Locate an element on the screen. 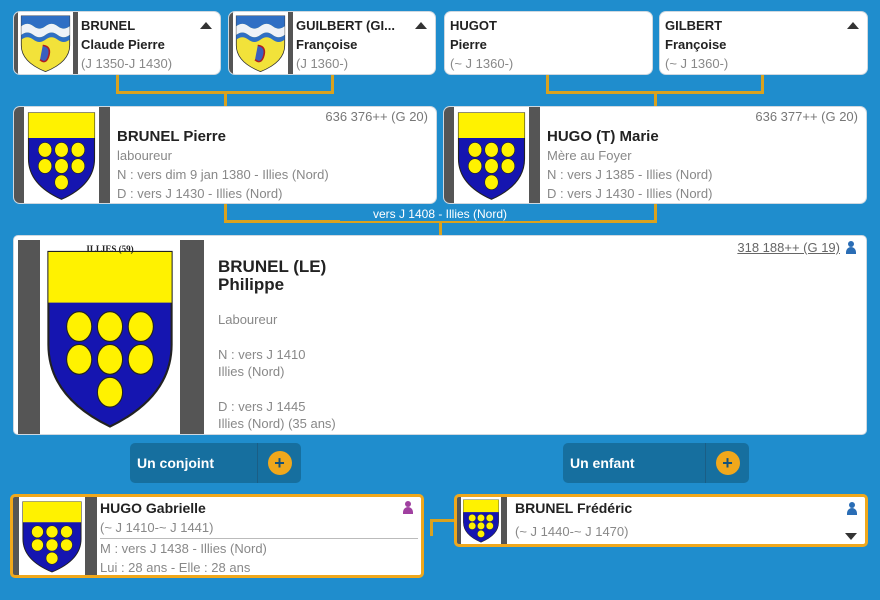  child-card: BRUNEL Frédéric (~ J 1440-~ J 1470) is located at coordinates (661, 520).